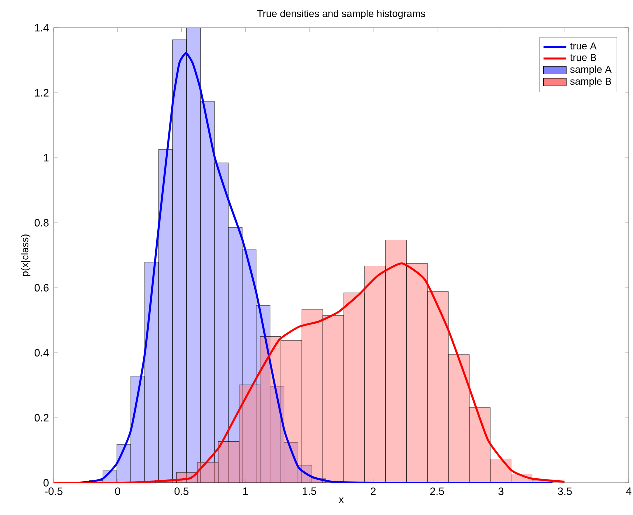 The image size is (633, 515). I want to click on y-tick-label: 0.8, so click(41, 223).